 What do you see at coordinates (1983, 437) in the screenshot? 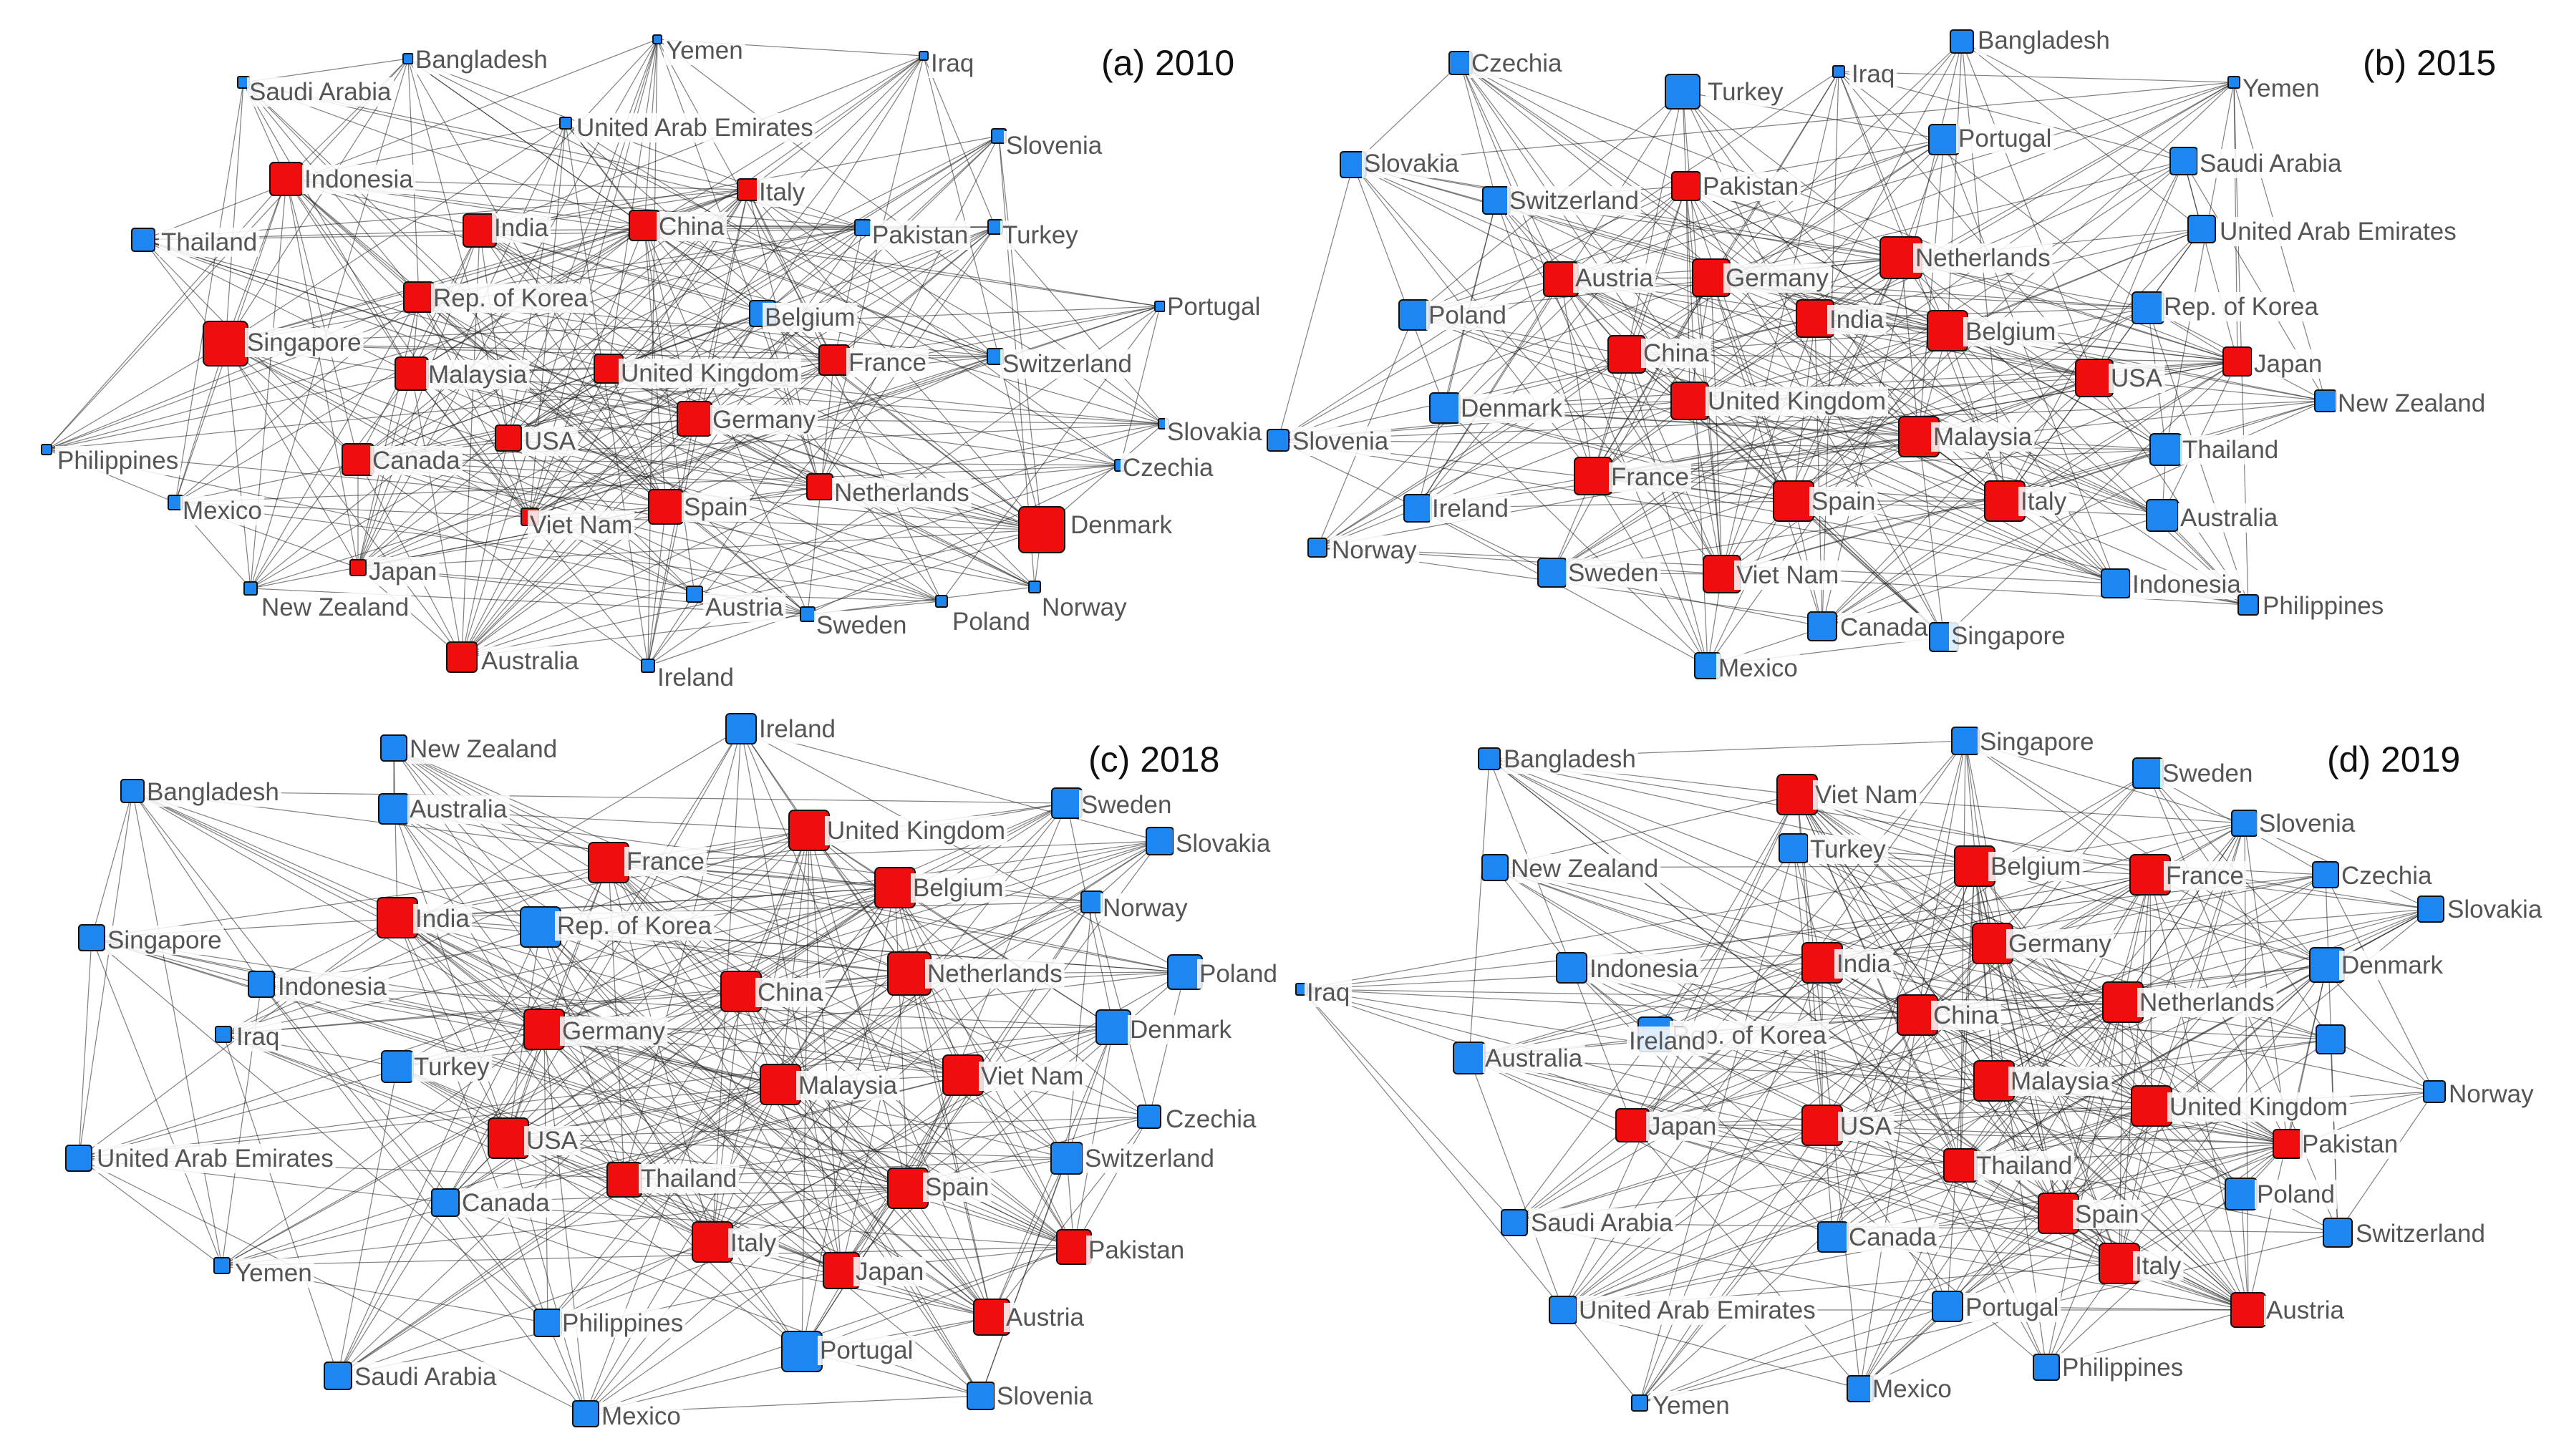
I see `panel-2015-node-malaysia-label-background` at bounding box center [1983, 437].